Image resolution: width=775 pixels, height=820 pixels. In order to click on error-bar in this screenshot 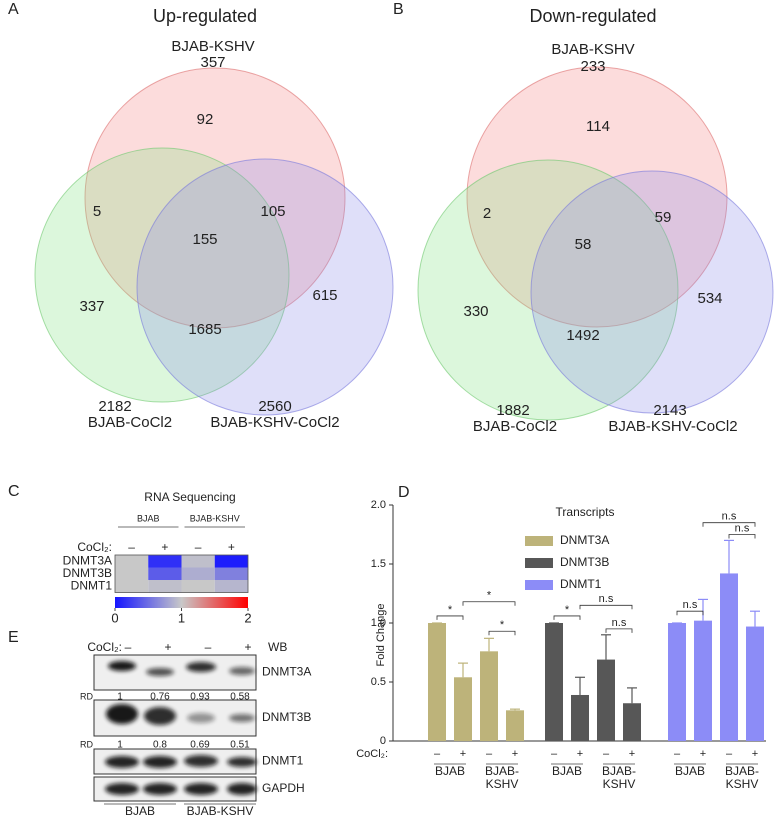, I will do `click(463, 670)`.